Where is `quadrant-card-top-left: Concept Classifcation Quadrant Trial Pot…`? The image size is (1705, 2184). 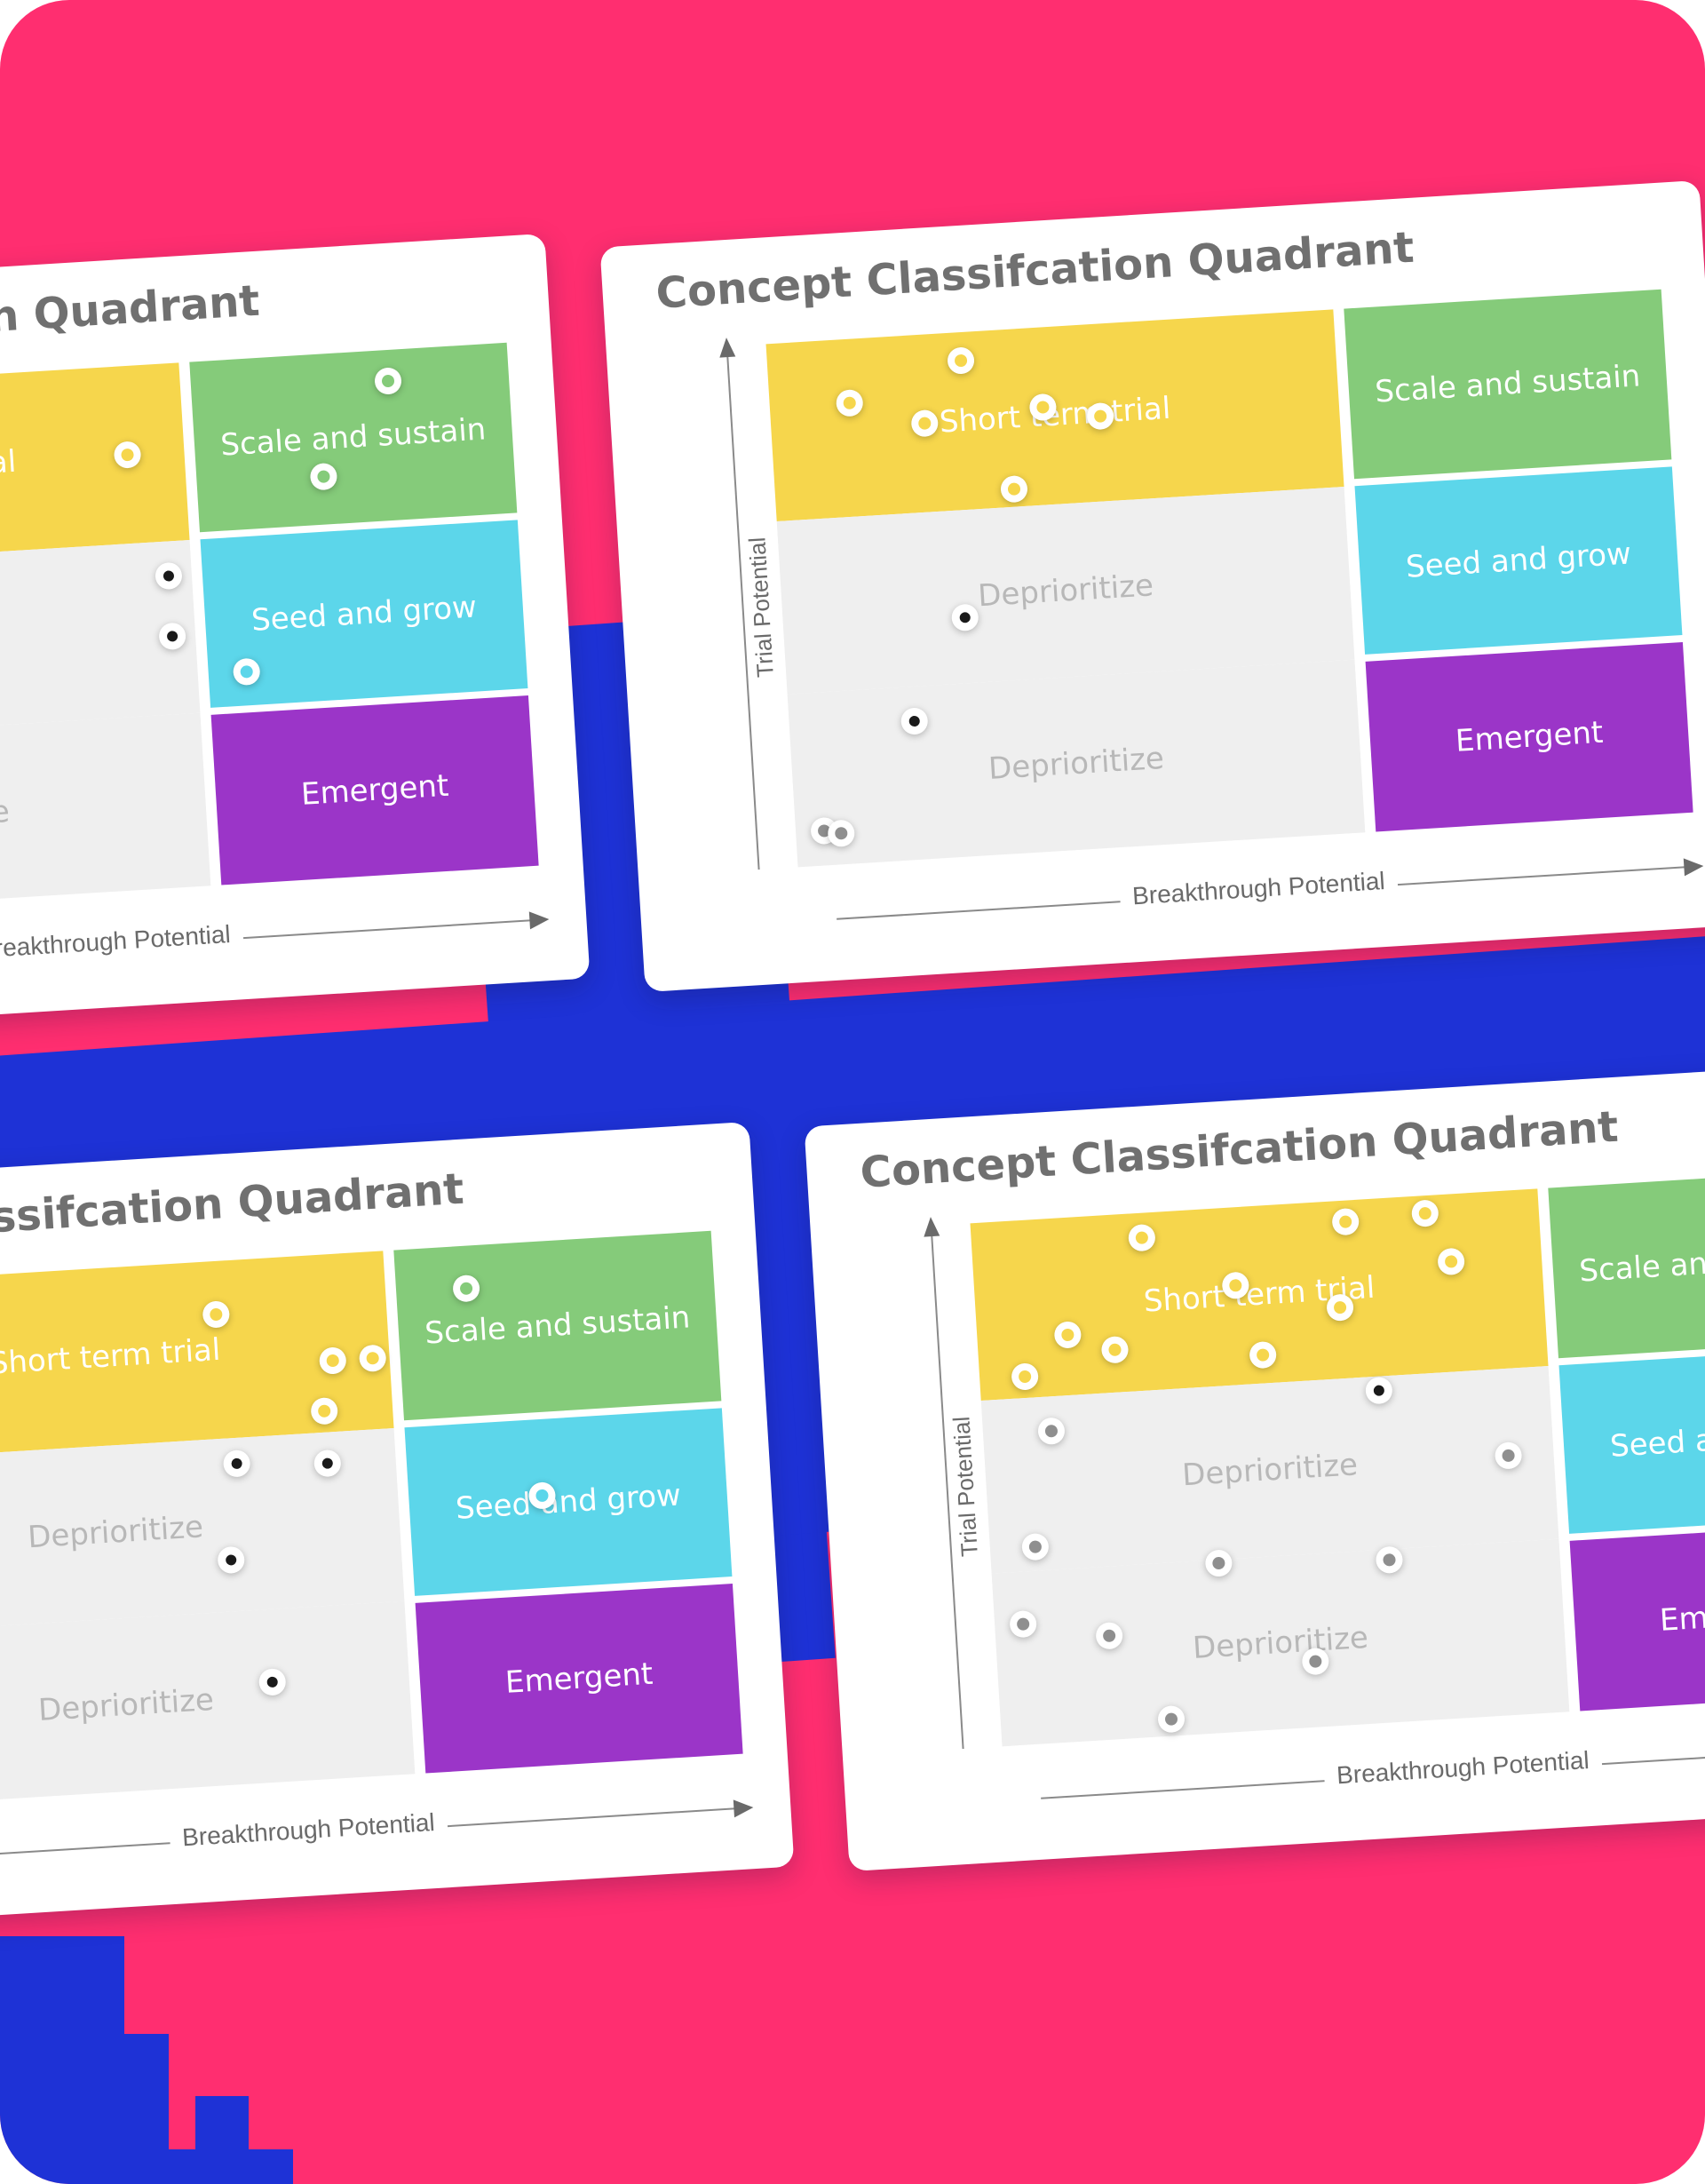 quadrant-card-top-left: Concept Classifcation Quadrant Trial Pot… is located at coordinates (296, 639).